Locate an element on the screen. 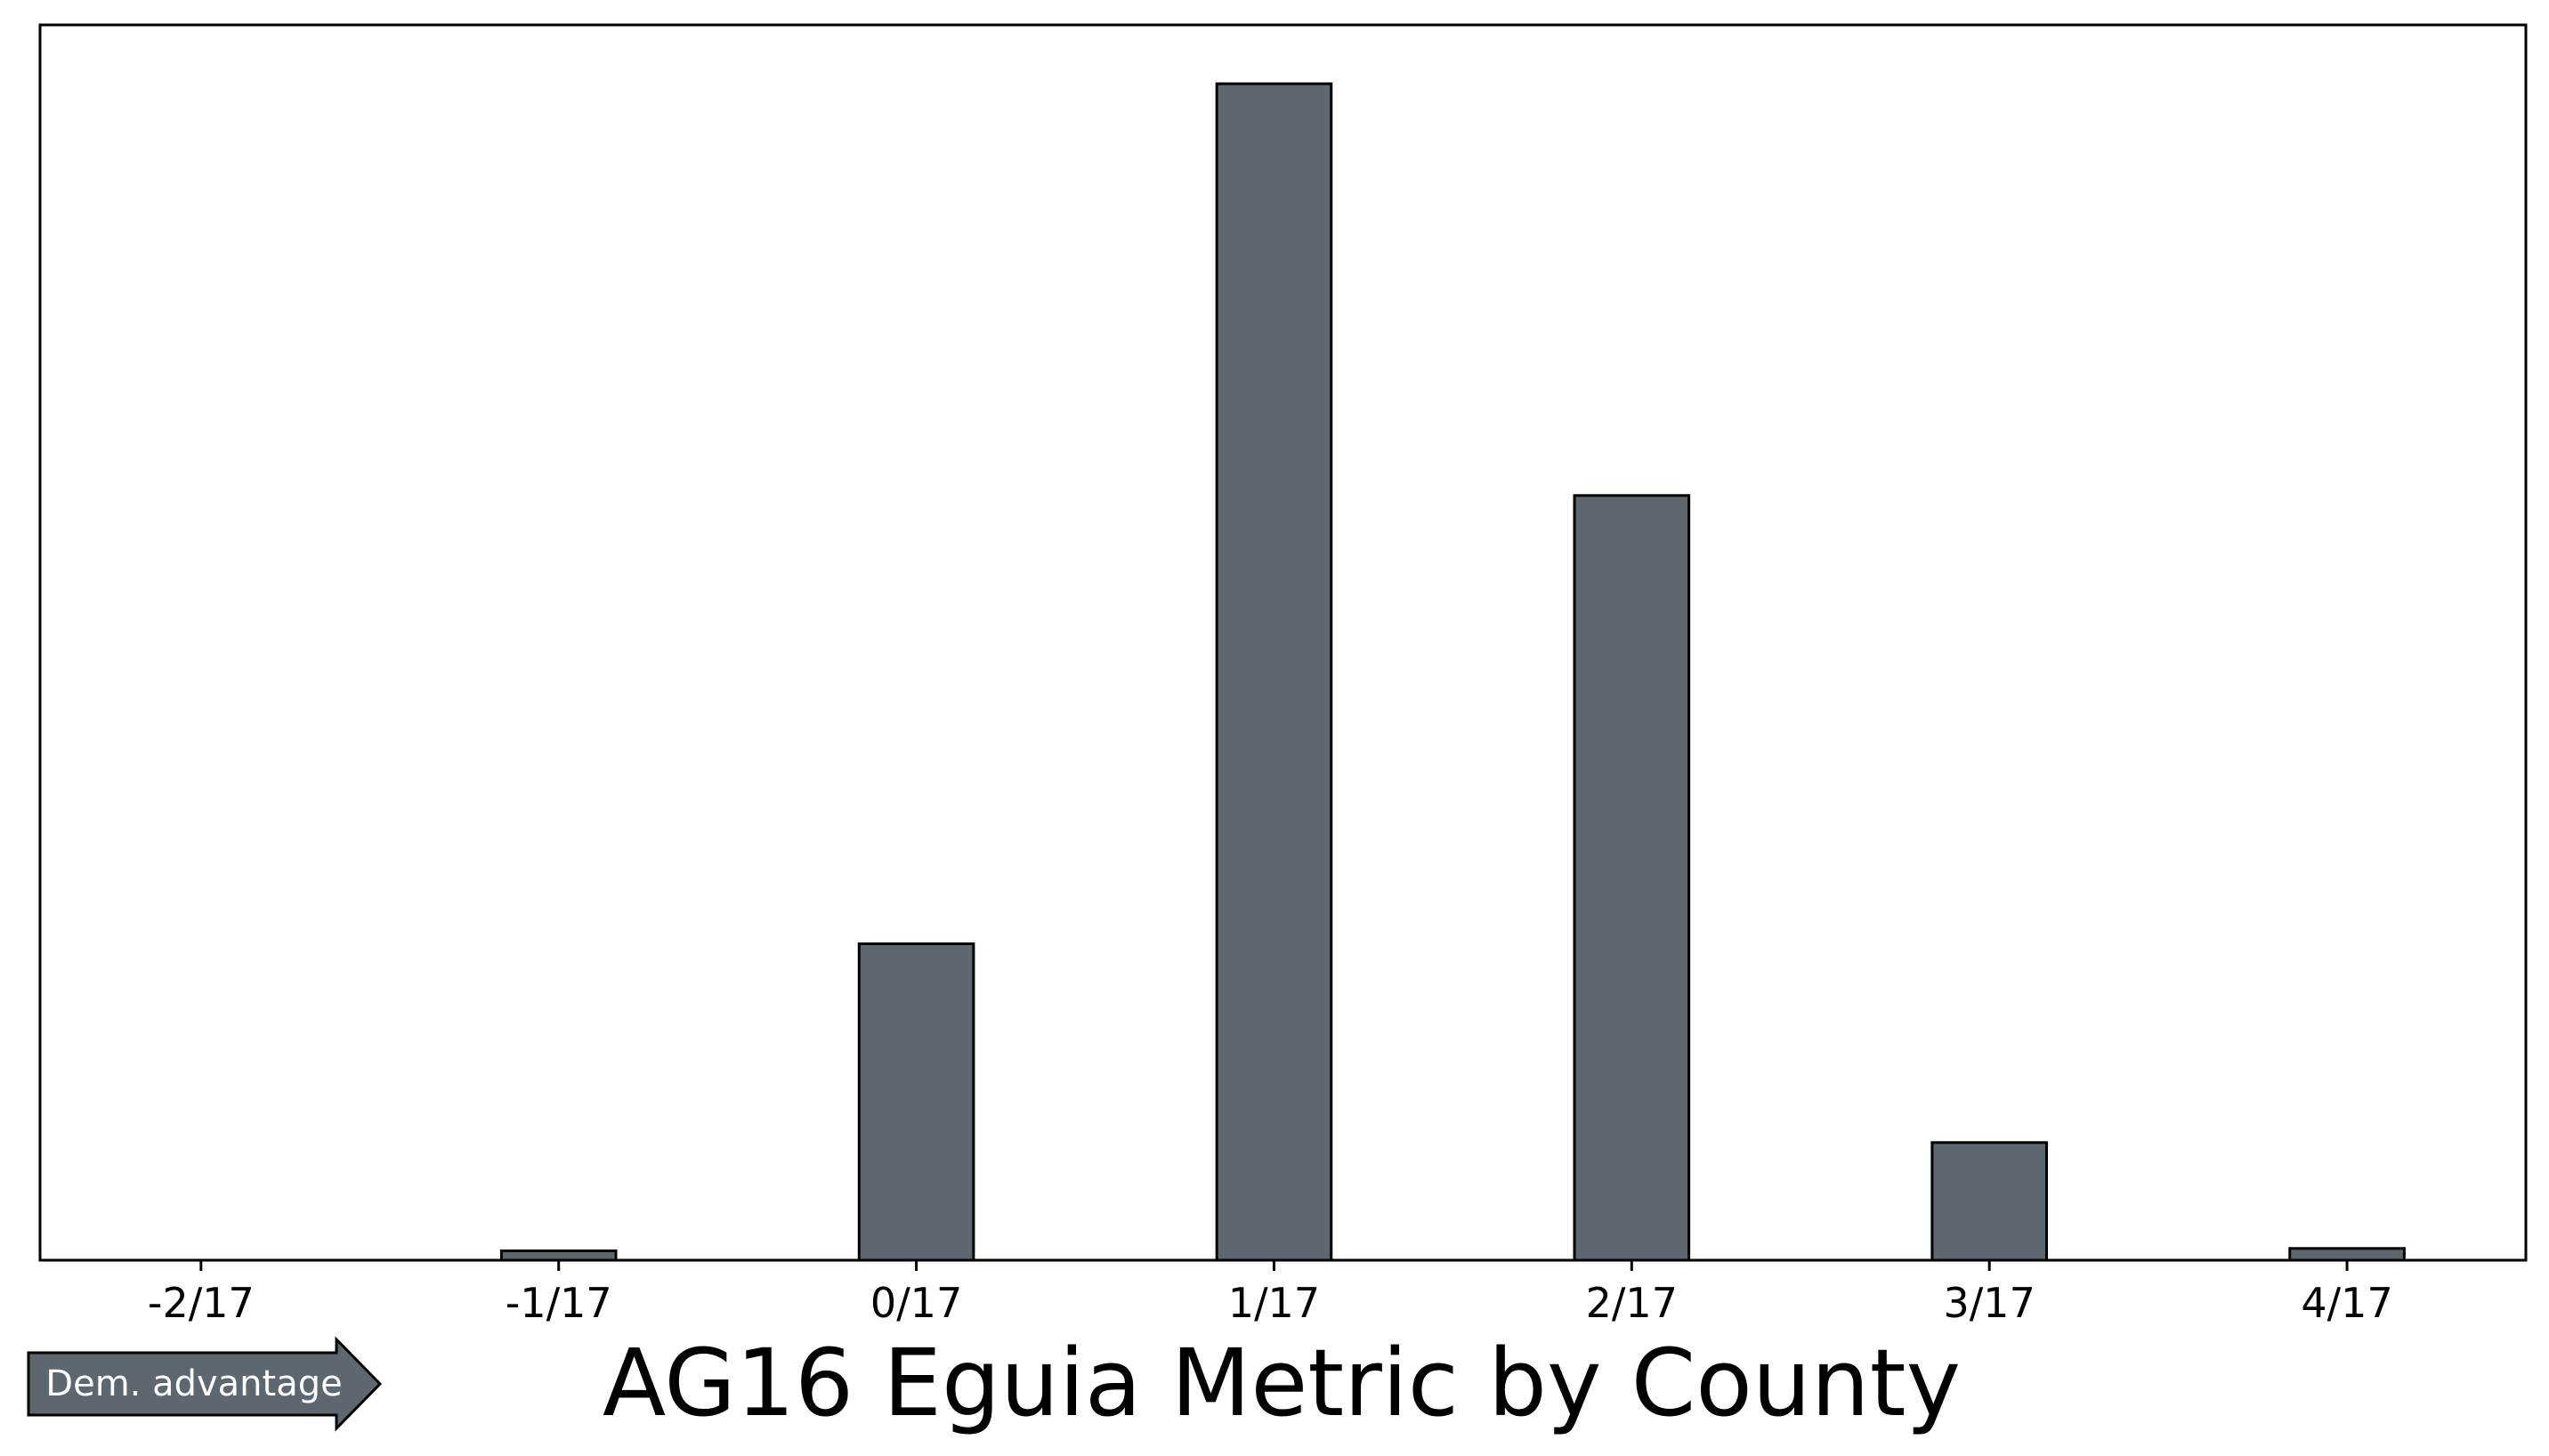 The height and width of the screenshot is (1456, 2549). x-tick-label-6: 4/17 is located at coordinates (2347, 1303).